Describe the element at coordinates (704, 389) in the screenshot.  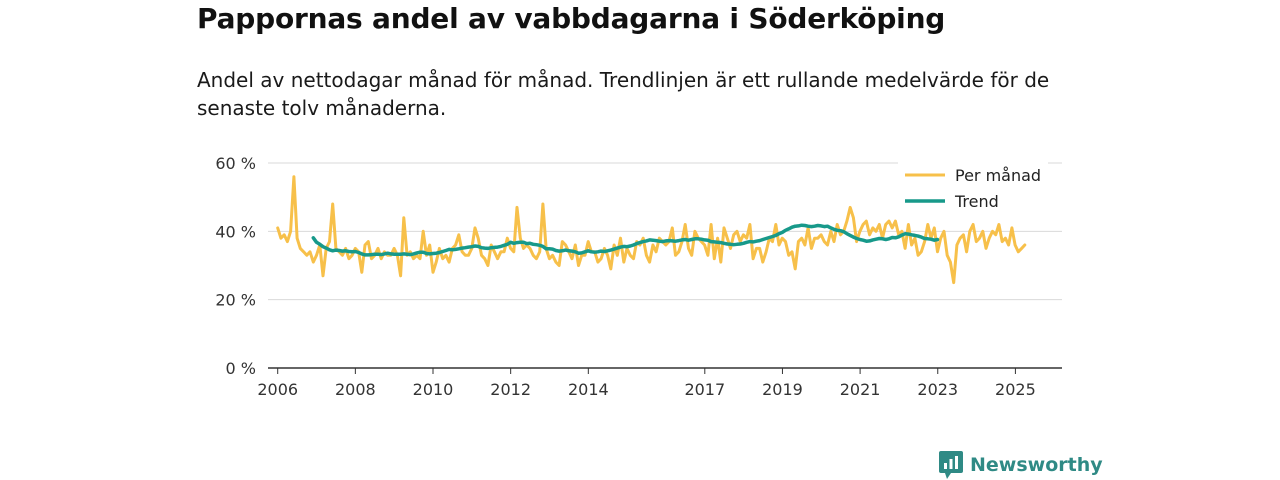
I see `x-tick-label: 2017` at that location.